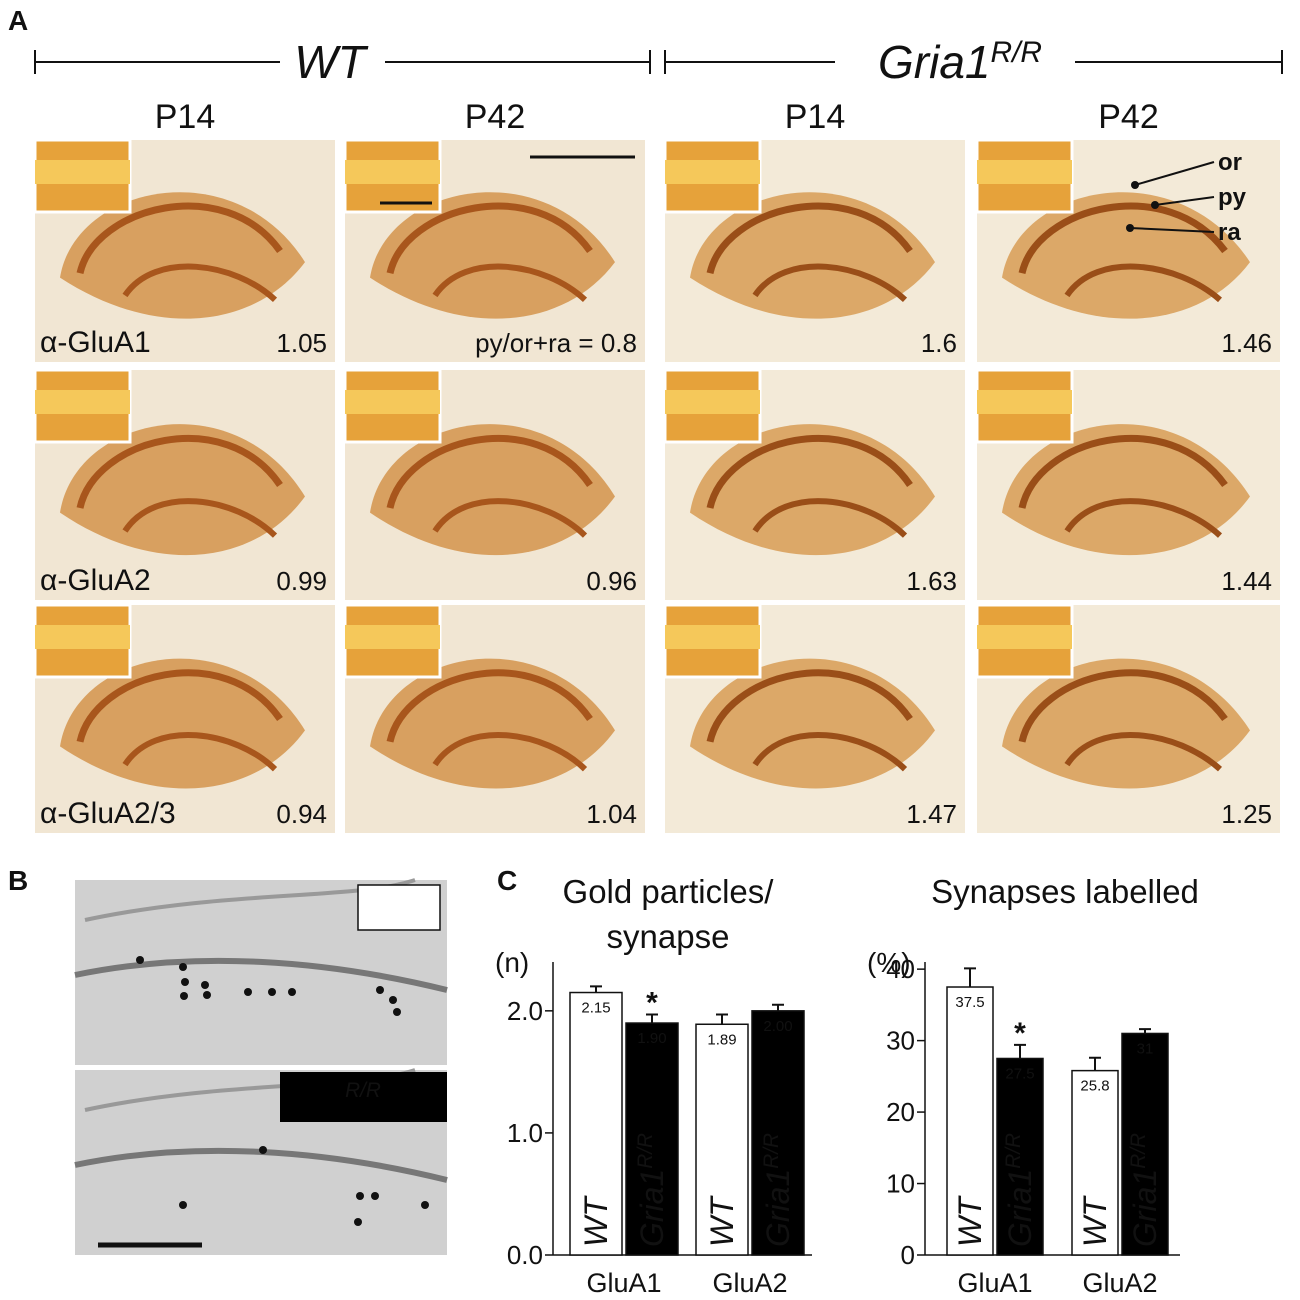  Describe the element at coordinates (960, 62) in the screenshot. I see `group-label: Gria1R/R` at that location.